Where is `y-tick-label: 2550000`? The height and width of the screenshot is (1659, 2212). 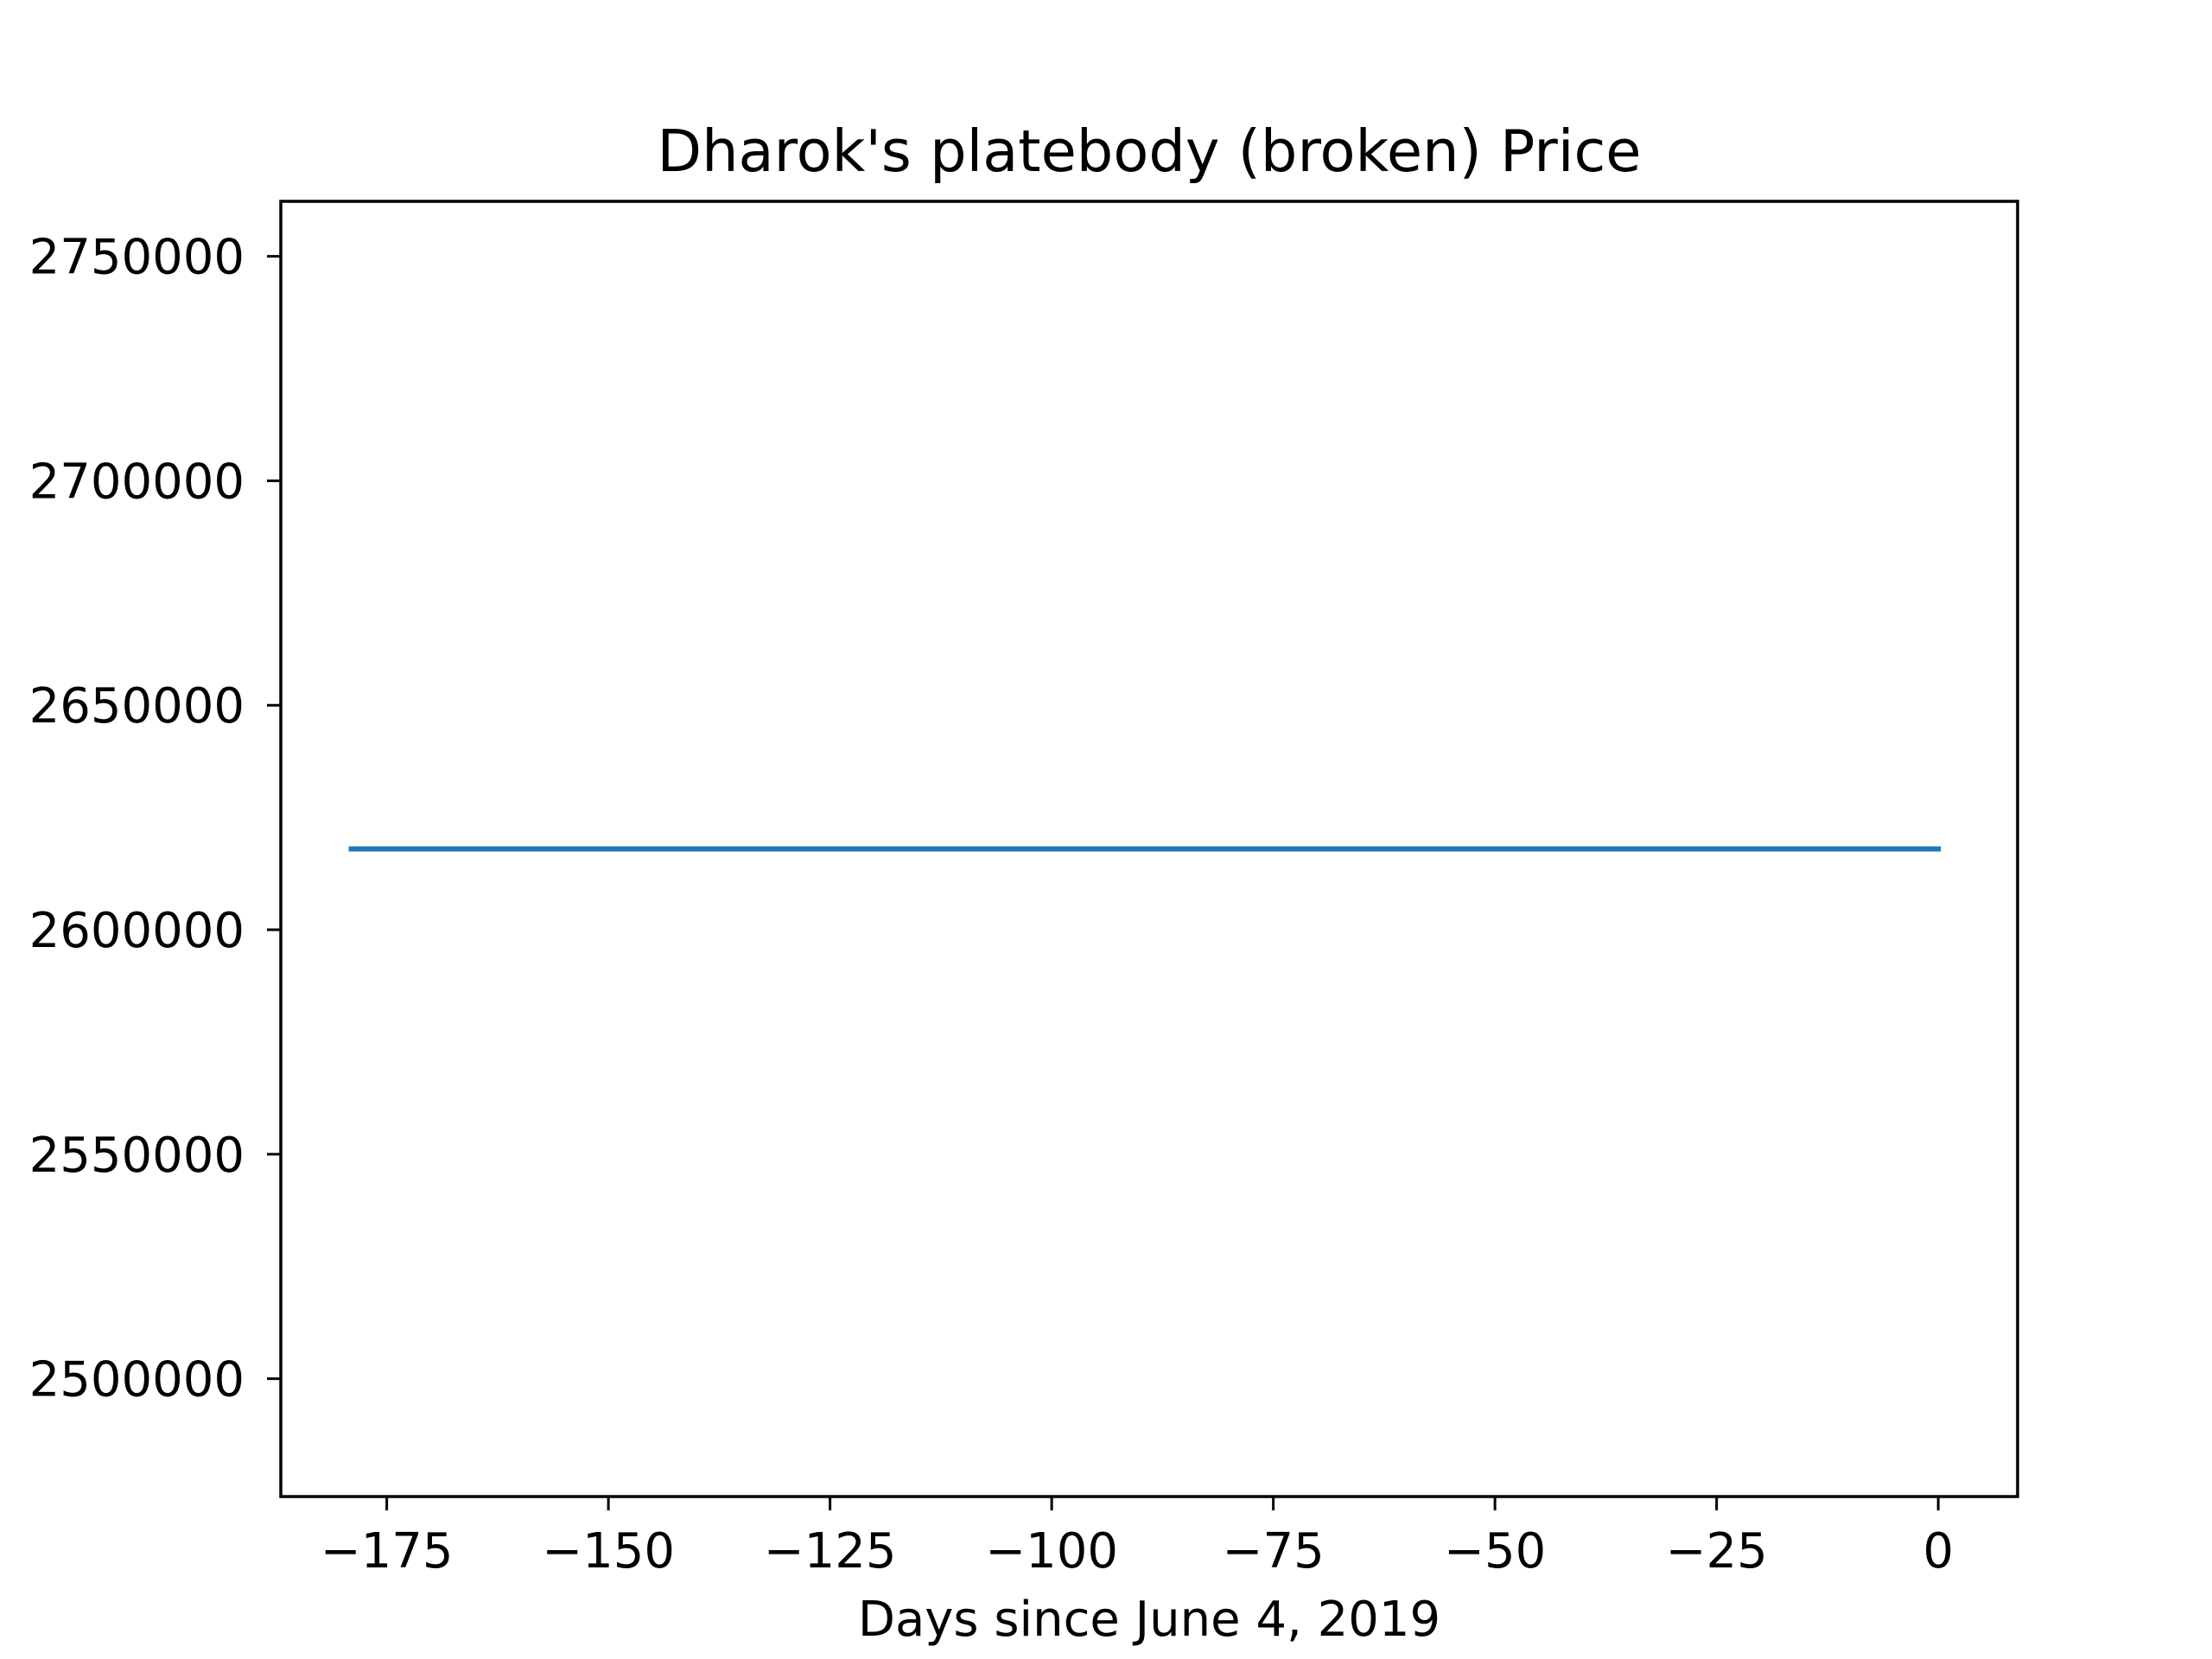
y-tick-label: 2550000 is located at coordinates (137, 1156).